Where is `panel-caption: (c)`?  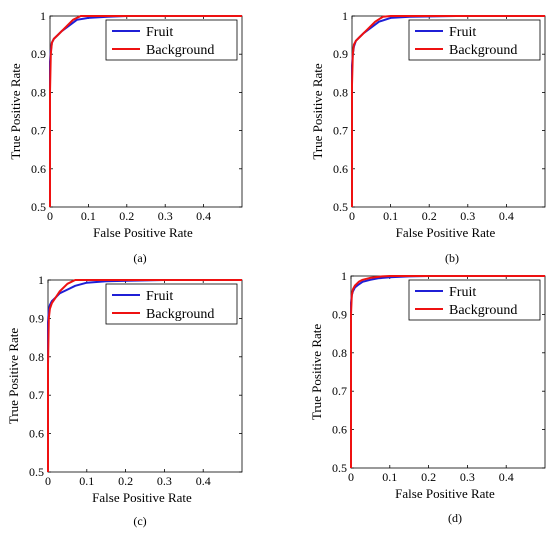
panel-caption: (c) is located at coordinates (139, 521).